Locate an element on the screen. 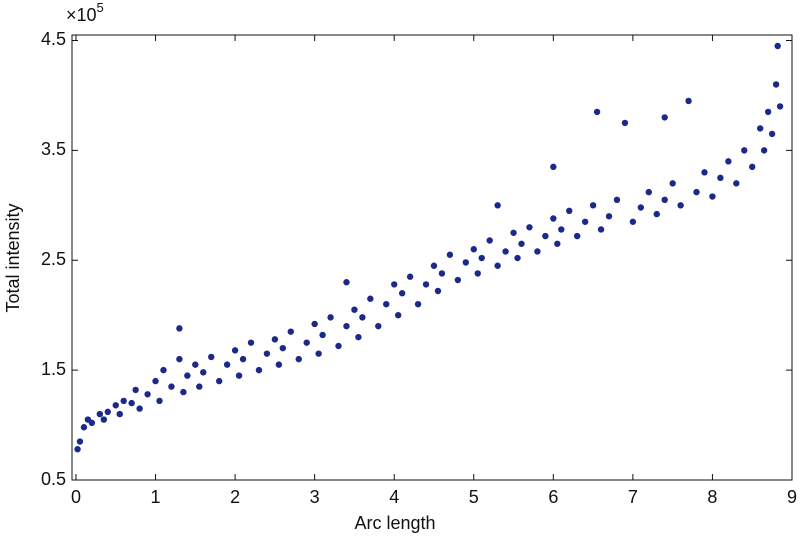 The height and width of the screenshot is (545, 800). x-tick-label: 7 is located at coordinates (633, 497).